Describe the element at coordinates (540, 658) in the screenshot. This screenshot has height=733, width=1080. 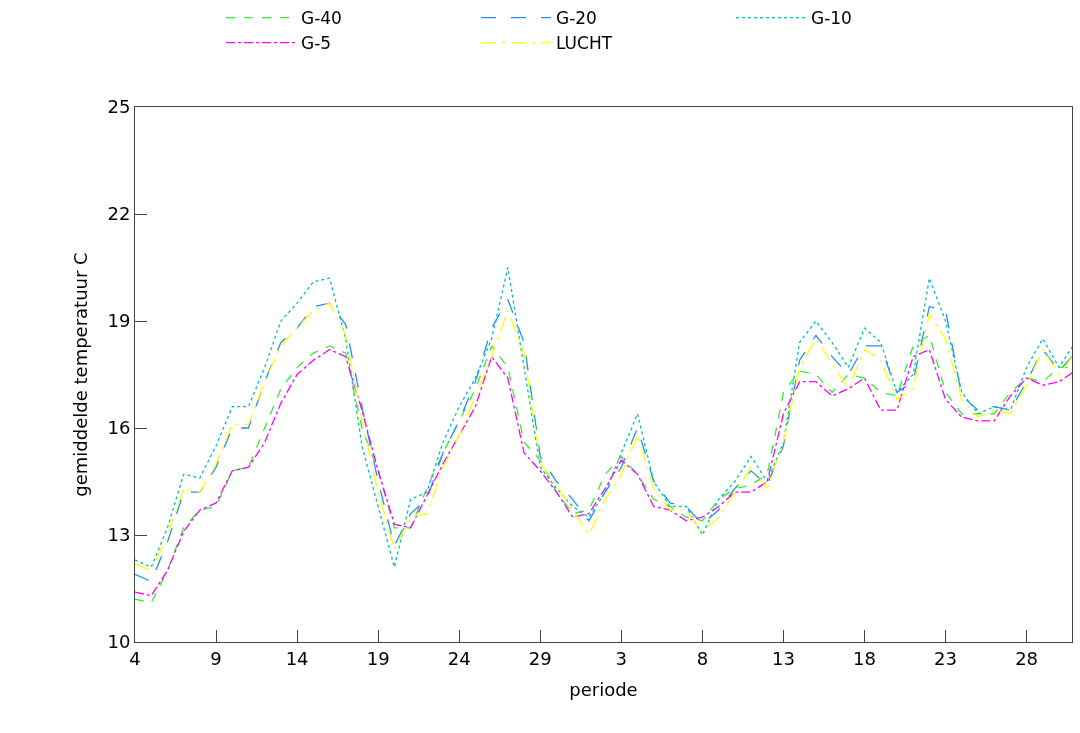
I see `x-tick-label: 29` at that location.